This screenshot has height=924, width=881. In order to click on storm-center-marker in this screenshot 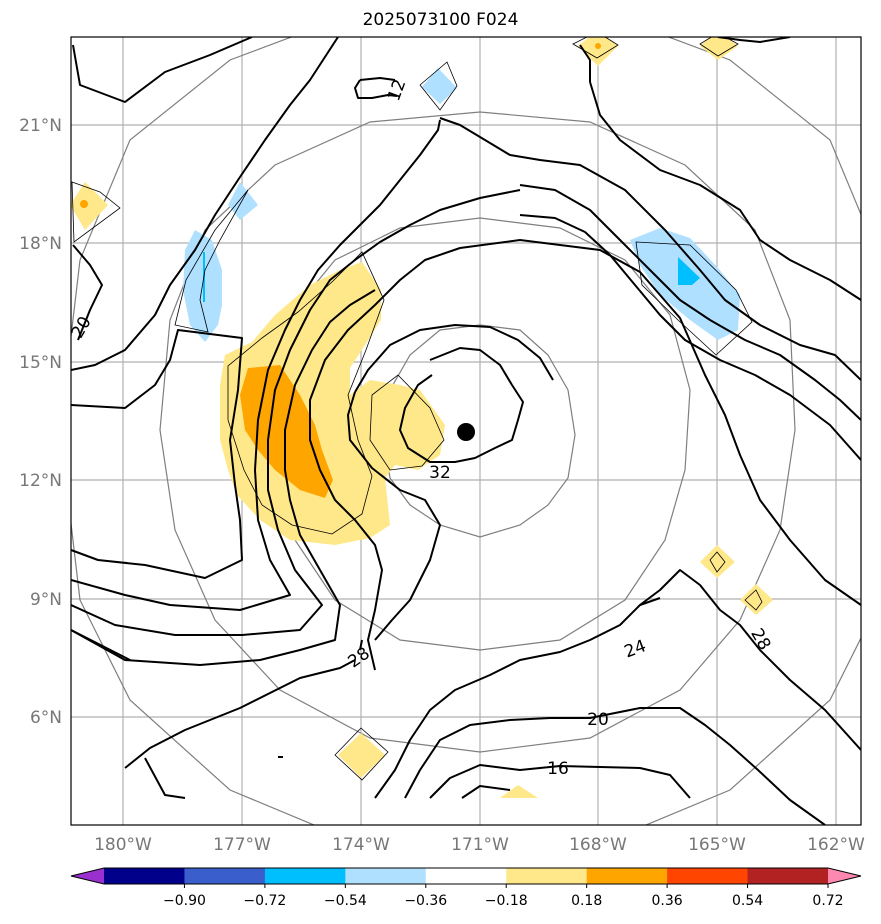, I will do `click(466, 432)`.